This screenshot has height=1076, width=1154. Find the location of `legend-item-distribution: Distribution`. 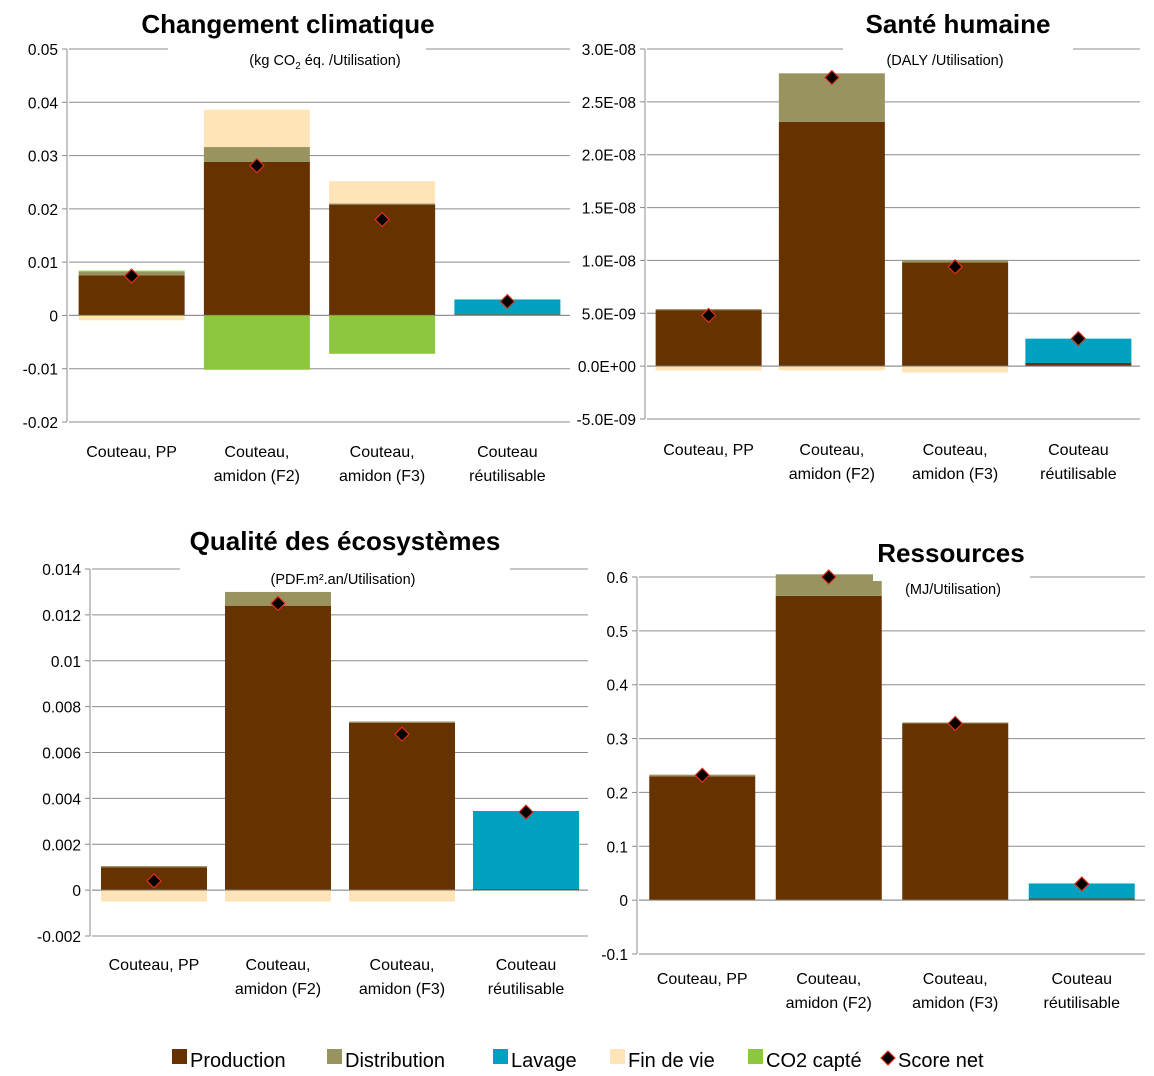

legend-item-distribution: Distribution is located at coordinates (386, 1060).